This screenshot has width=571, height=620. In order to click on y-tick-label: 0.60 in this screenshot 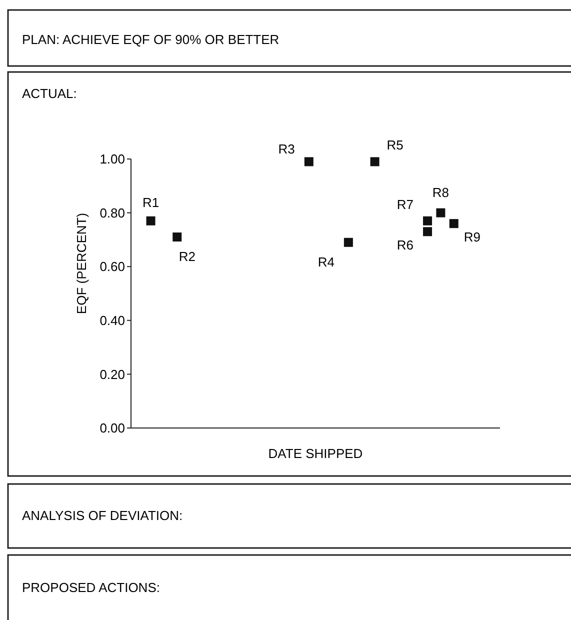, I will do `click(112, 266)`.